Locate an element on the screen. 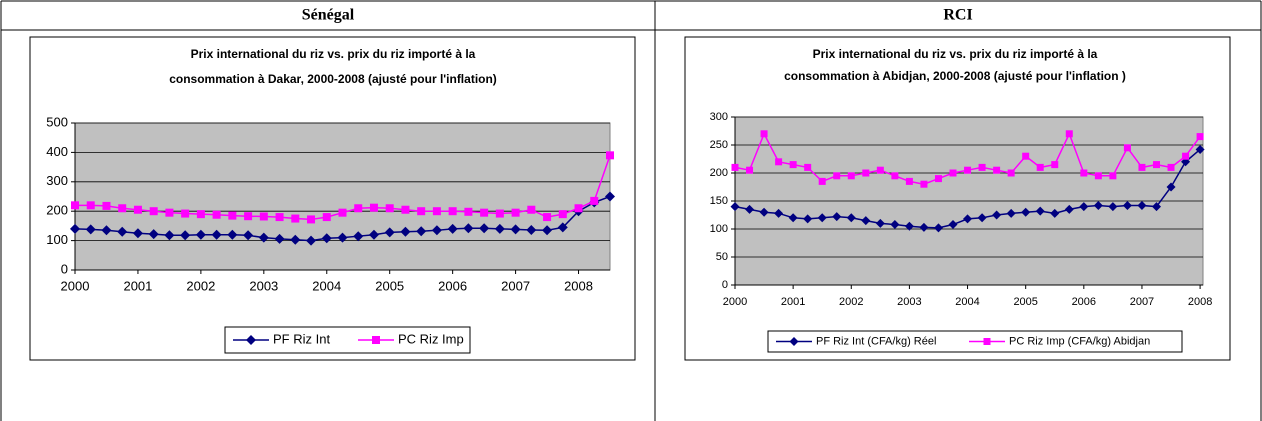 This screenshot has width=1262, height=421. x-tick-label: 2006 is located at coordinates (1084, 302).